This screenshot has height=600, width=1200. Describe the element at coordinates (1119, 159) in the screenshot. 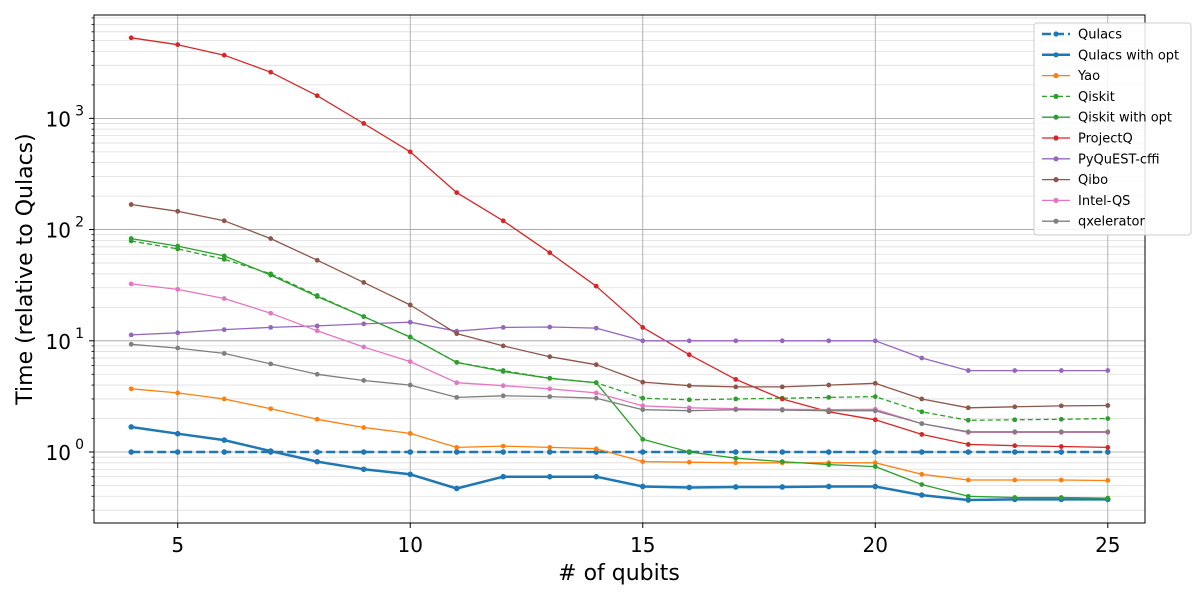

I see `legend-label: PyQuEST-cffi` at that location.